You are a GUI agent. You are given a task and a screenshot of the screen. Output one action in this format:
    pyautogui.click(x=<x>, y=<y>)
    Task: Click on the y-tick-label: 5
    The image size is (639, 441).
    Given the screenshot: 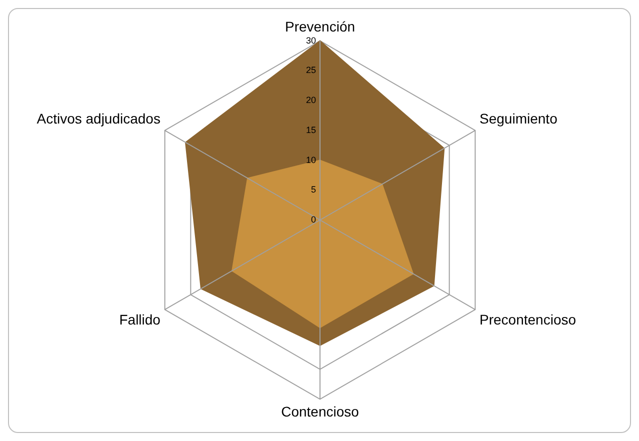 What is the action you would take?
    pyautogui.click(x=313, y=189)
    